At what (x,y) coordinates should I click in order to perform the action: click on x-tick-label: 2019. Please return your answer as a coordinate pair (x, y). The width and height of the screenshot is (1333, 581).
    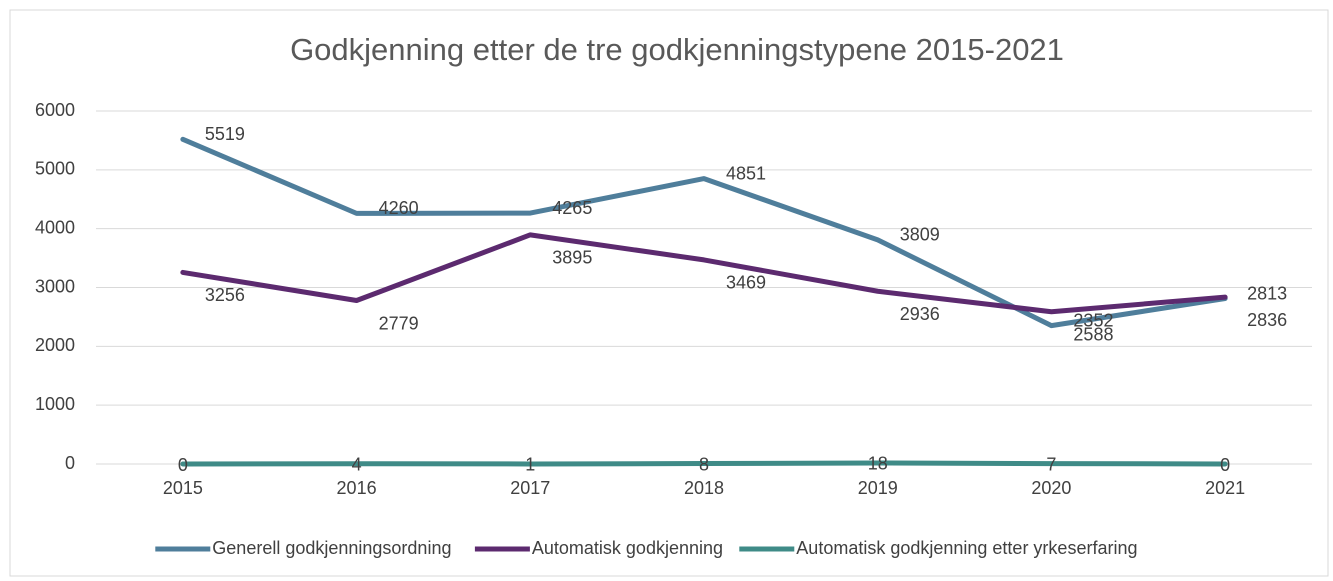
    Looking at the image, I should click on (878, 488).